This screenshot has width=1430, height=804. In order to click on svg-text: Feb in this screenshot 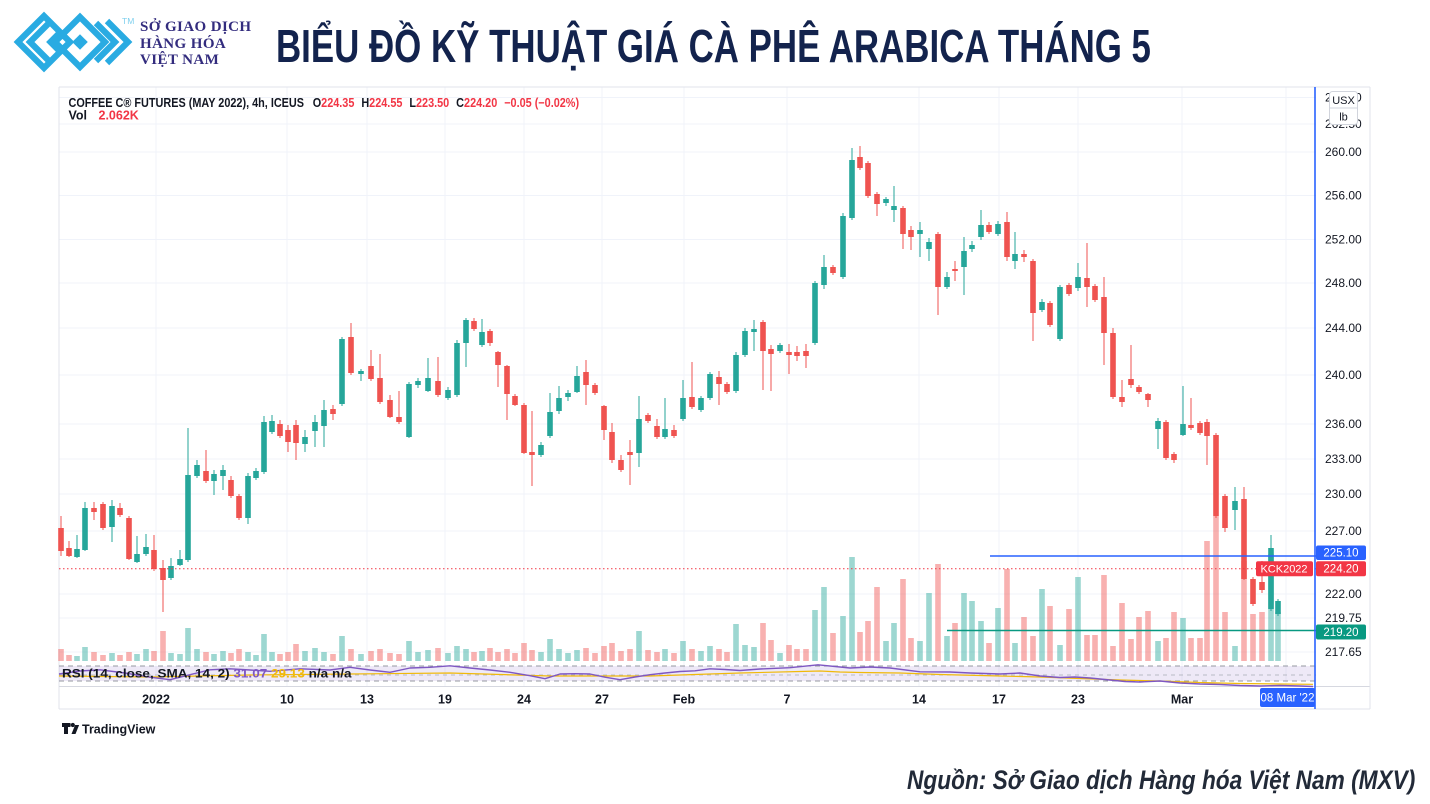, I will do `click(684, 700)`.